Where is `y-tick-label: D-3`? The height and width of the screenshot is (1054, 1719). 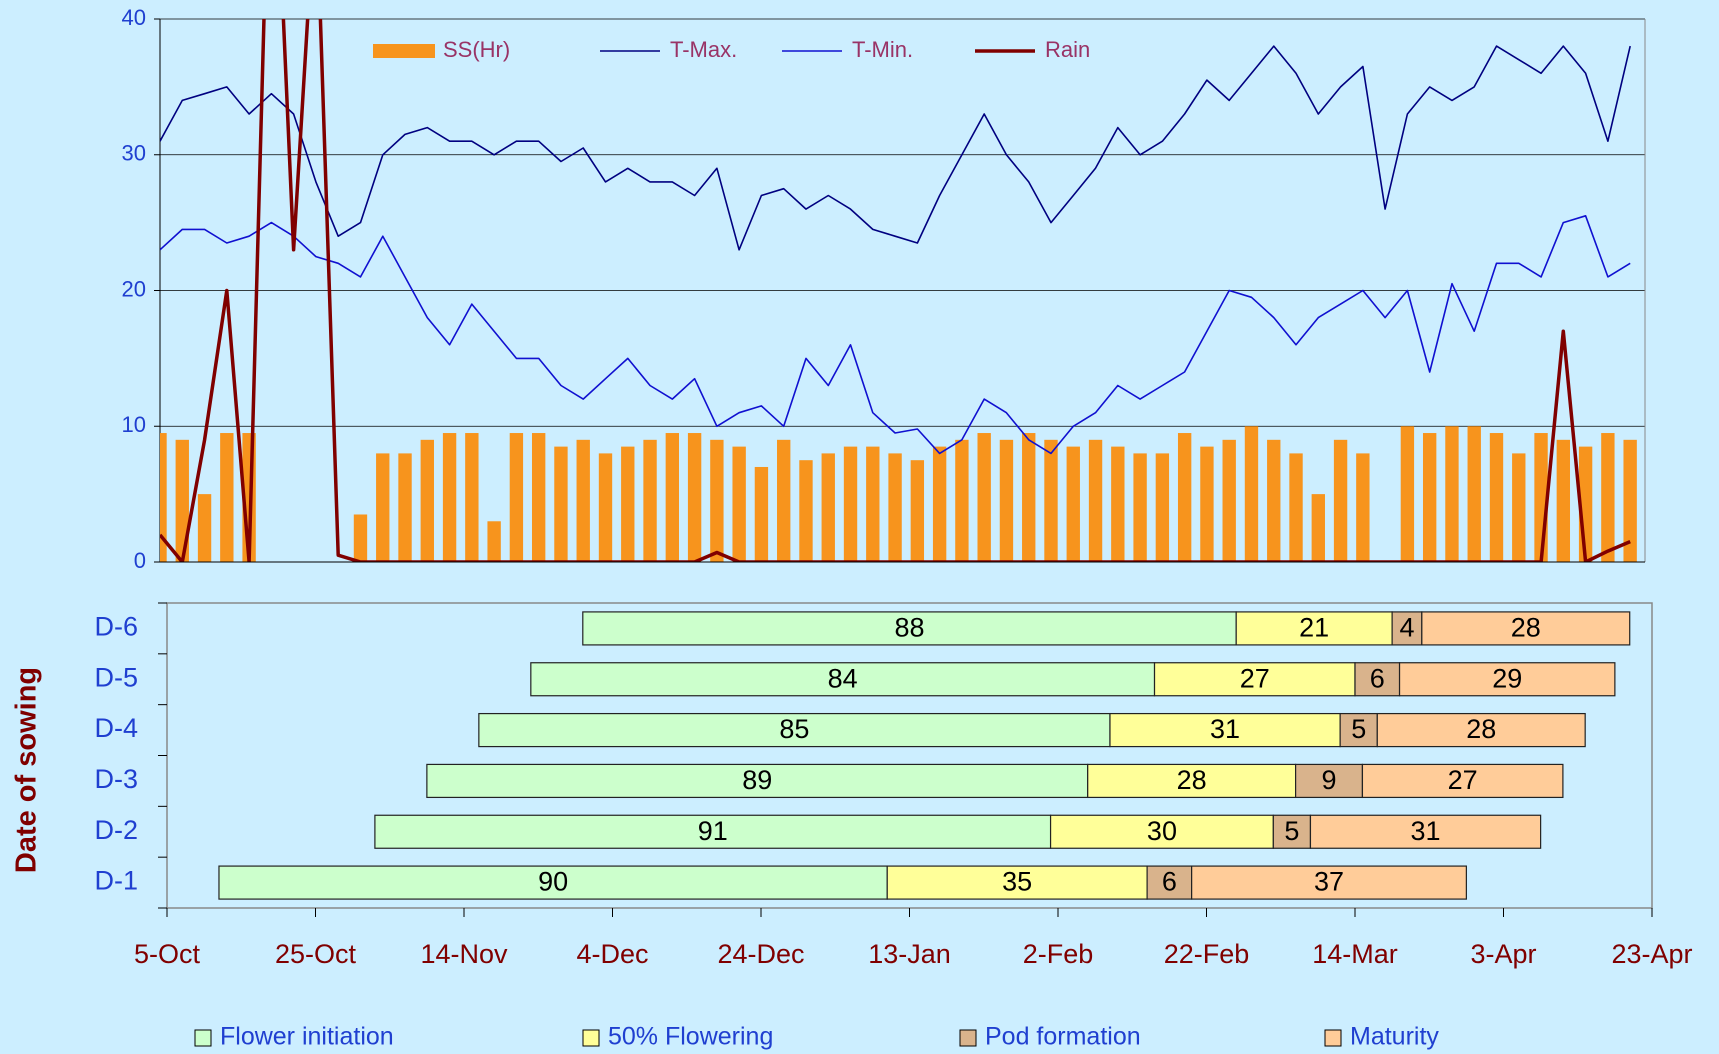
y-tick-label: D-3 is located at coordinates (116, 779).